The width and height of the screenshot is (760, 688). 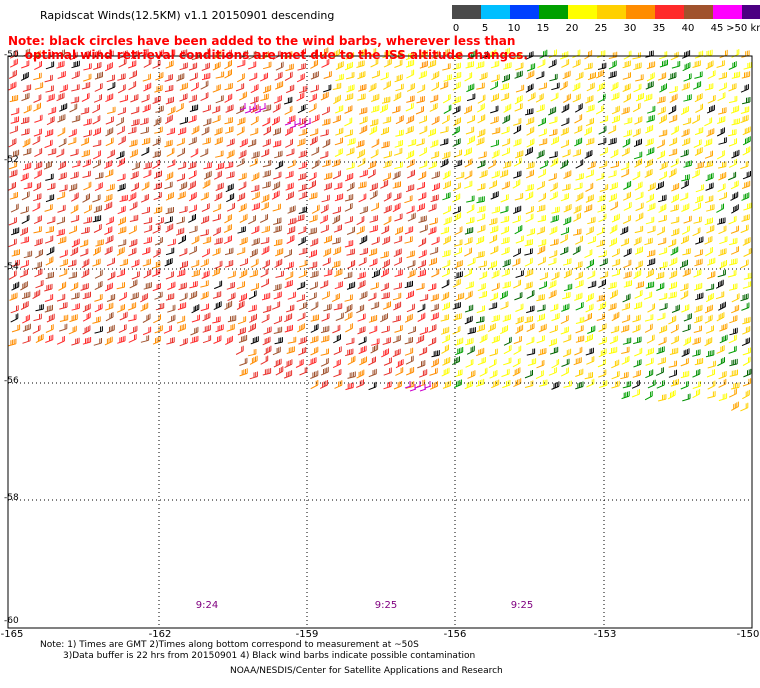 What do you see at coordinates (12, 634) in the screenshot?
I see `lon-label: -165` at bounding box center [12, 634].